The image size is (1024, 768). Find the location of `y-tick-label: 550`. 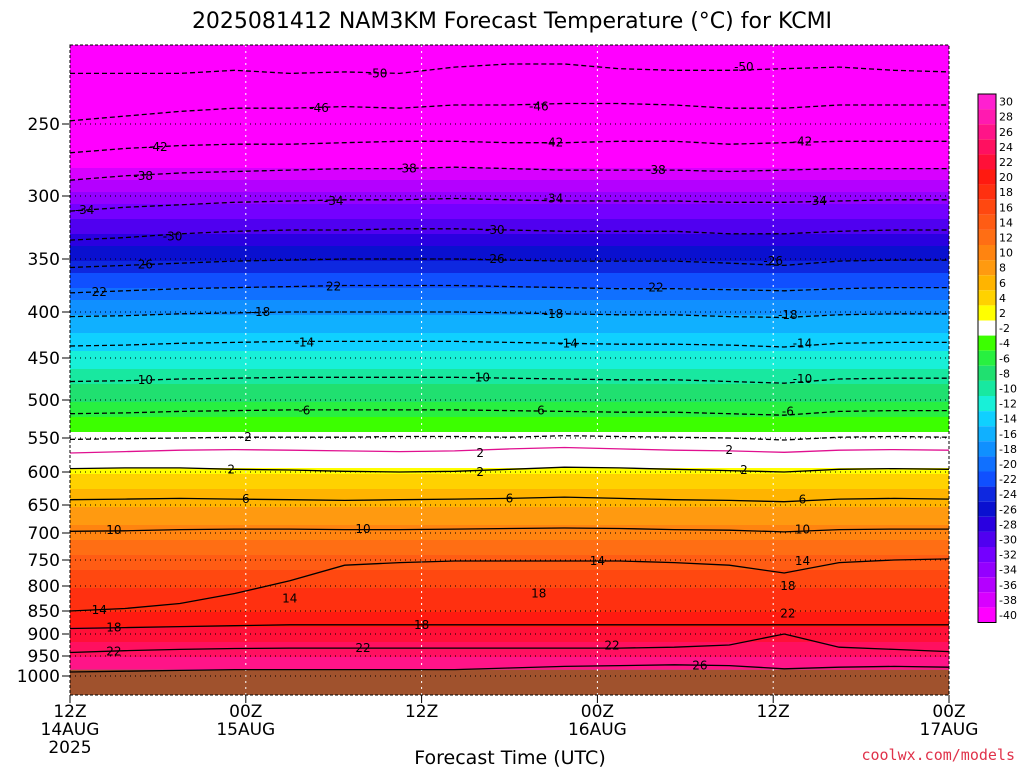

y-tick-label: 550 is located at coordinates (44, 439).